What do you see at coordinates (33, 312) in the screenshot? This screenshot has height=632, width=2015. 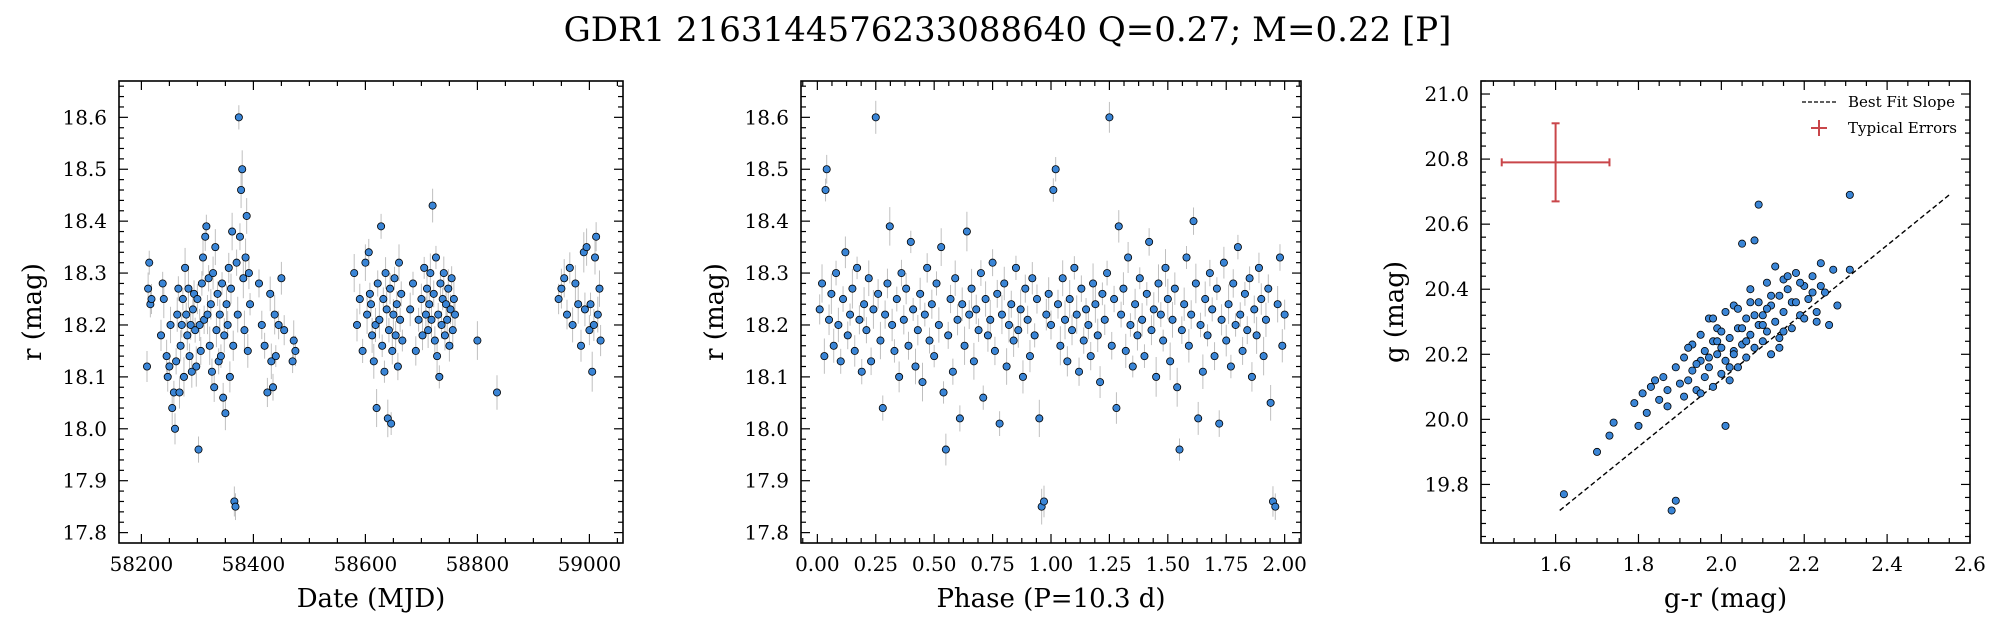 I see `y-axis-label: r (mag)` at bounding box center [33, 312].